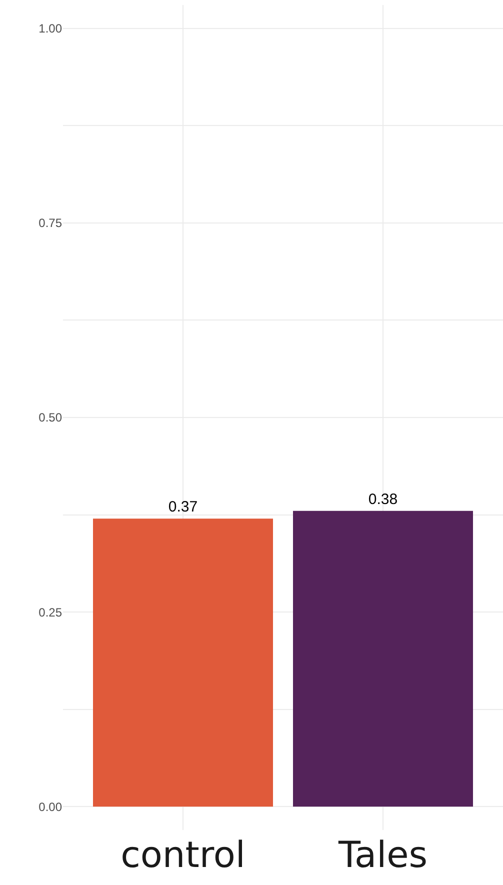 The image size is (503, 885). I want to click on x-tick-label: control, so click(183, 855).